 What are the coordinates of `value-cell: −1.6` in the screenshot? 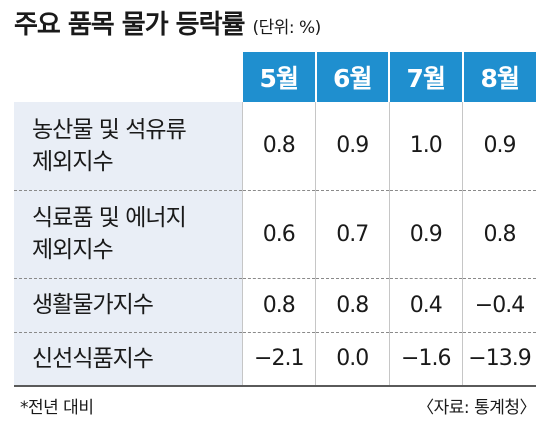 It's located at (425, 359).